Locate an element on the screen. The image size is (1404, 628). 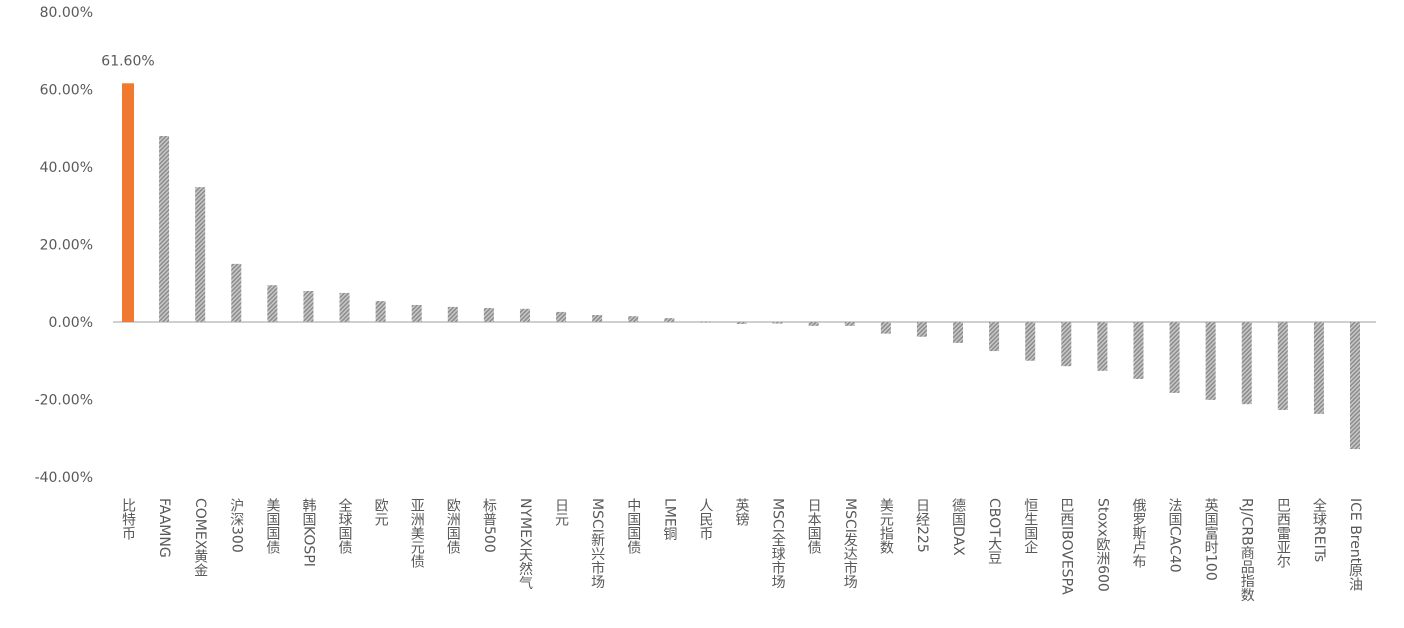
x-tick-label: Stoxx欧洲600 is located at coordinates (1102, 545).